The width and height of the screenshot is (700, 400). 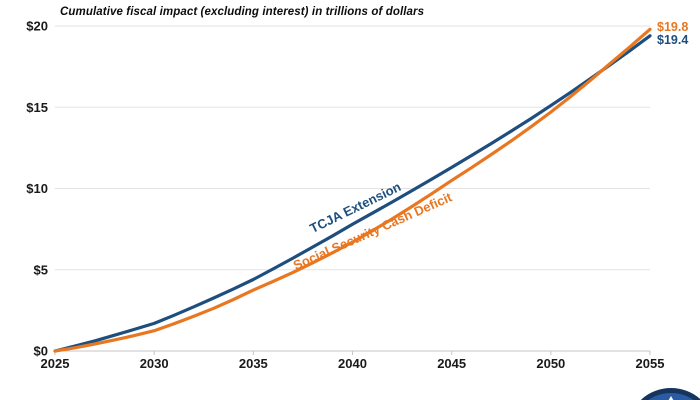 I want to click on y-axis-label: $10, so click(x=37, y=188).